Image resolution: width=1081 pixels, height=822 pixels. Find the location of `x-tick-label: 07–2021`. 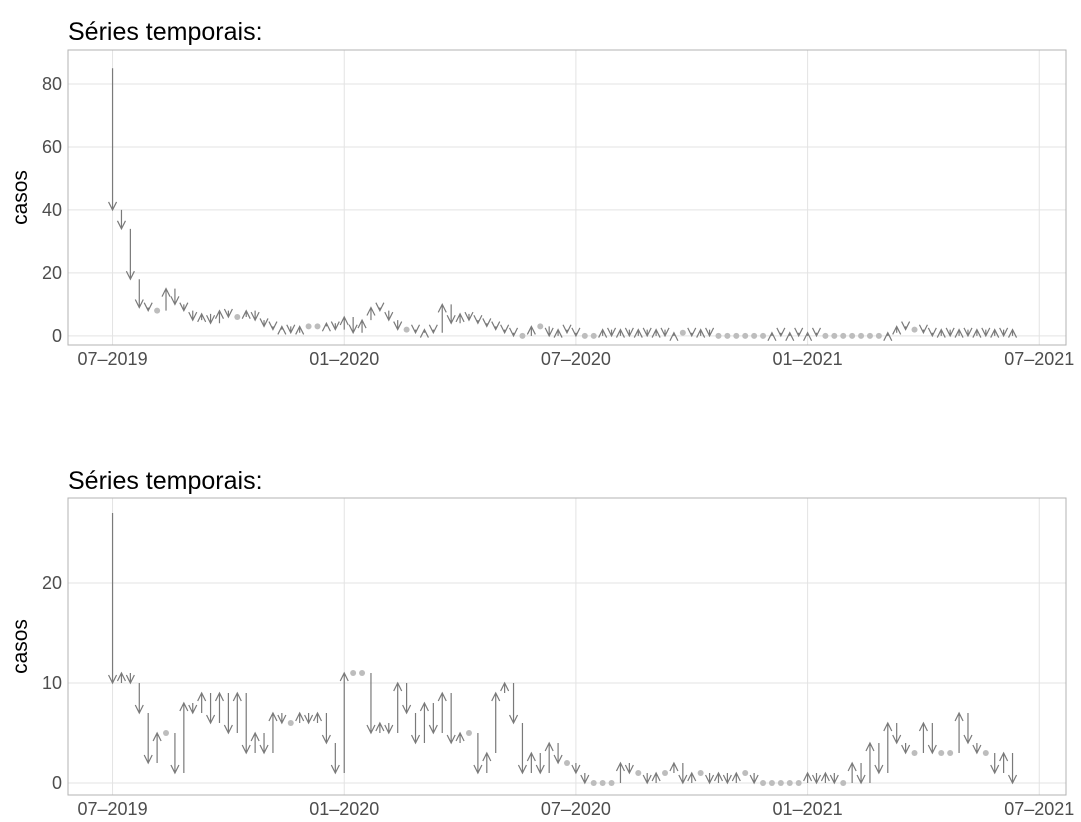

x-tick-label: 07–2021 is located at coordinates (1039, 809).